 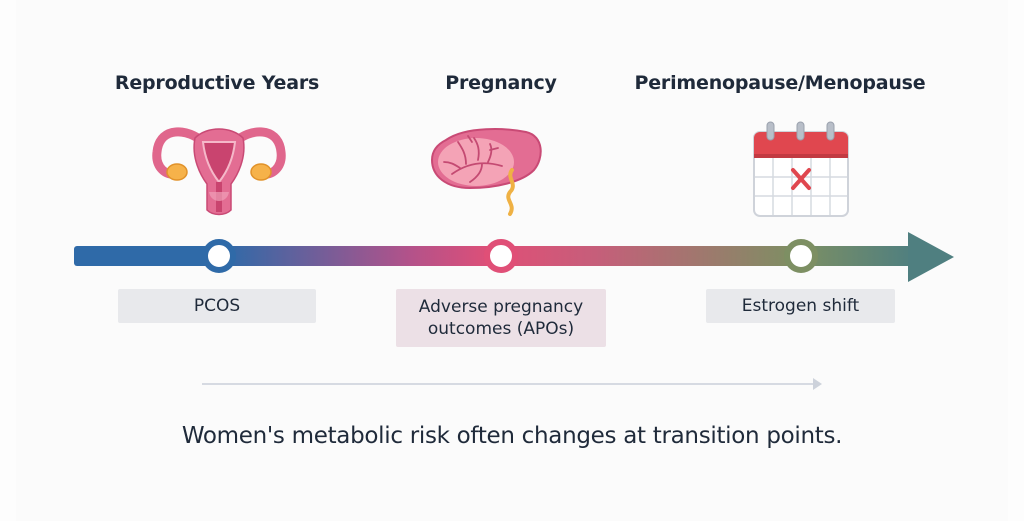 I want to click on placenta-icon, so click(x=486, y=170).